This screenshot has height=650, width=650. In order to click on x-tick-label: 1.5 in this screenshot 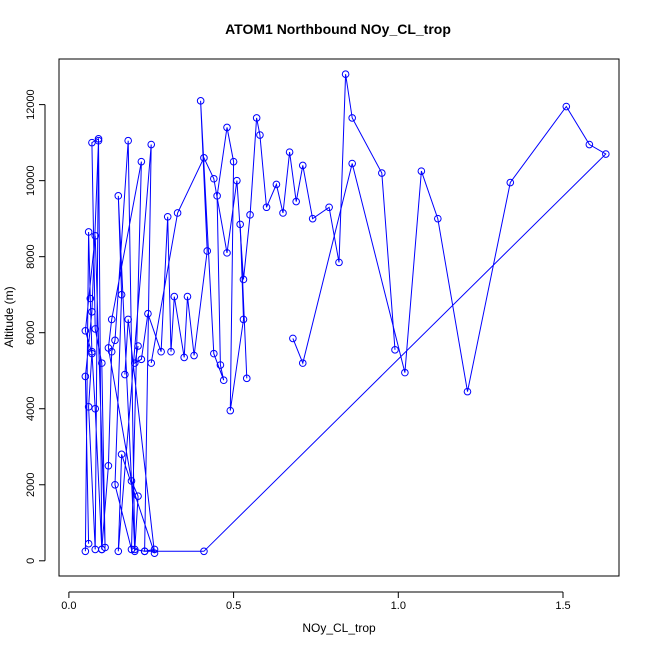, I will do `click(562, 606)`.